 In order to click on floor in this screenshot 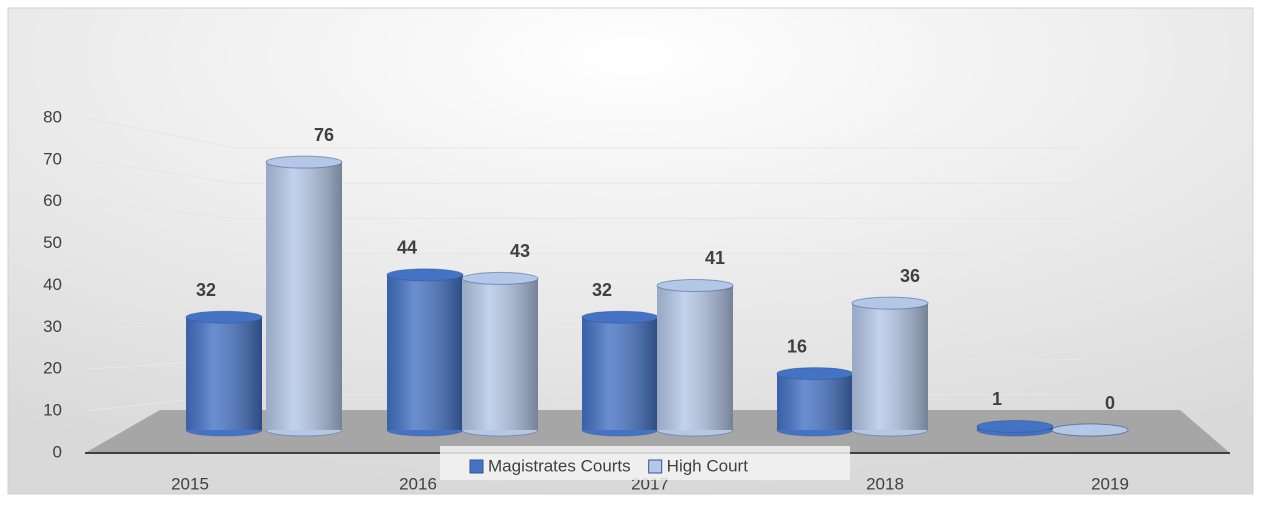, I will do `click(657, 431)`.